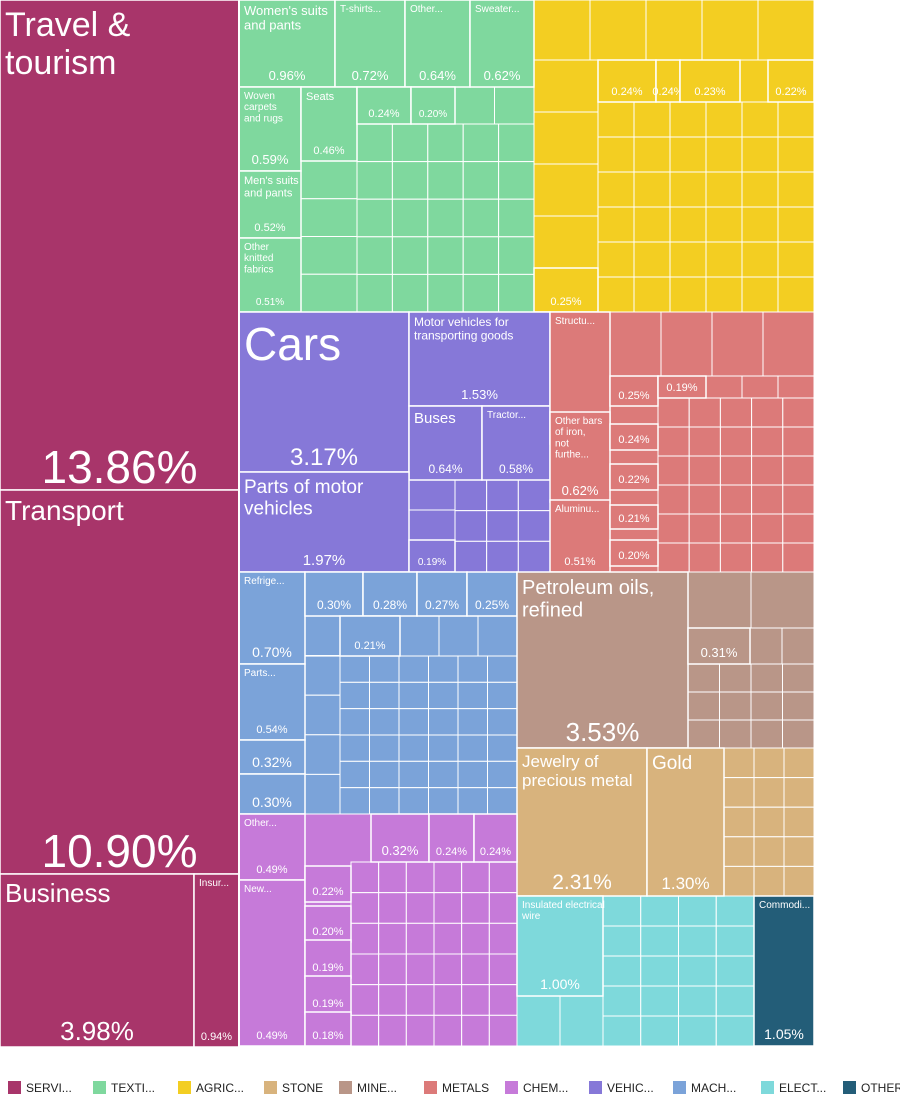  I want to click on treemap-tile-insulated-electrical-wire: Insulated electrical wire 1.00%, so click(560, 946).